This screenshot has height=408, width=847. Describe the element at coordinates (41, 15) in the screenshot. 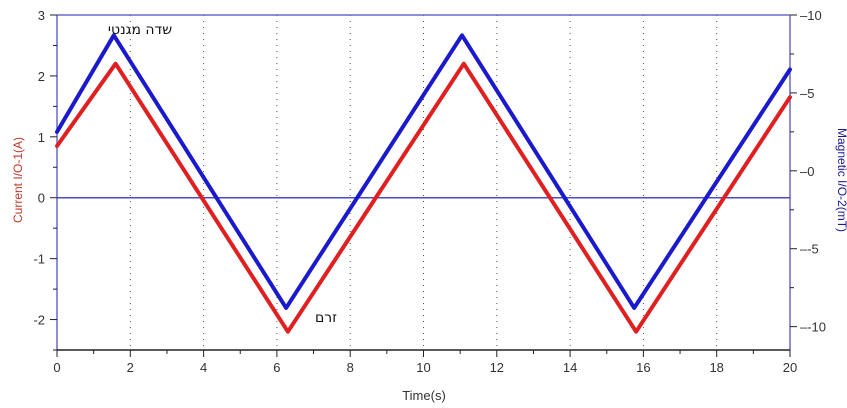

I see `y-left-tick-label-3: 3` at that location.